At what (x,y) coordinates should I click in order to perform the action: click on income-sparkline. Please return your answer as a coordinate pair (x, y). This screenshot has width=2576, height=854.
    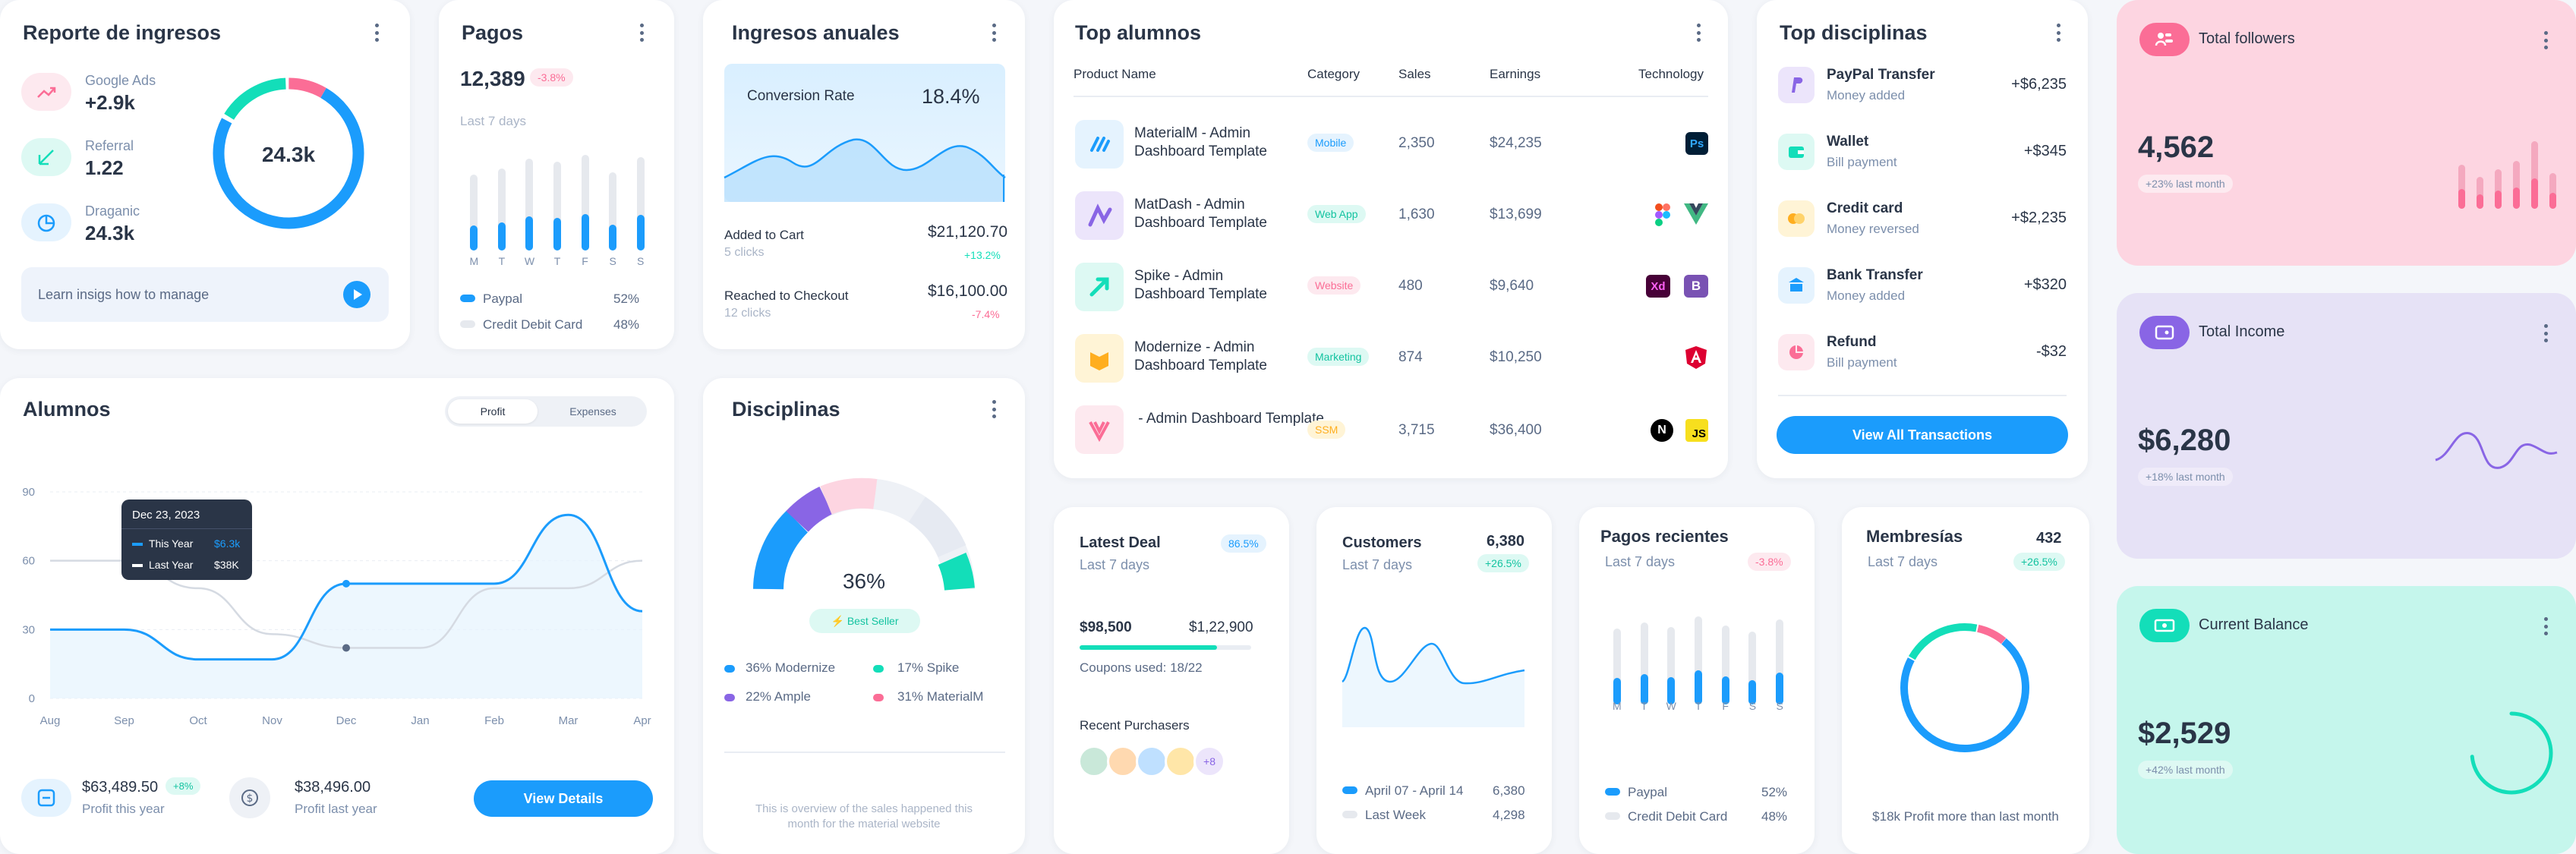
    Looking at the image, I should click on (2496, 450).